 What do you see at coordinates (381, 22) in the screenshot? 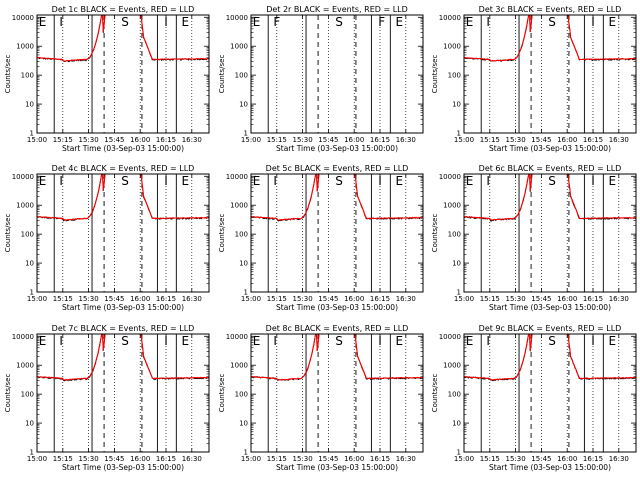
I see `interval-marker-label: F` at bounding box center [381, 22].